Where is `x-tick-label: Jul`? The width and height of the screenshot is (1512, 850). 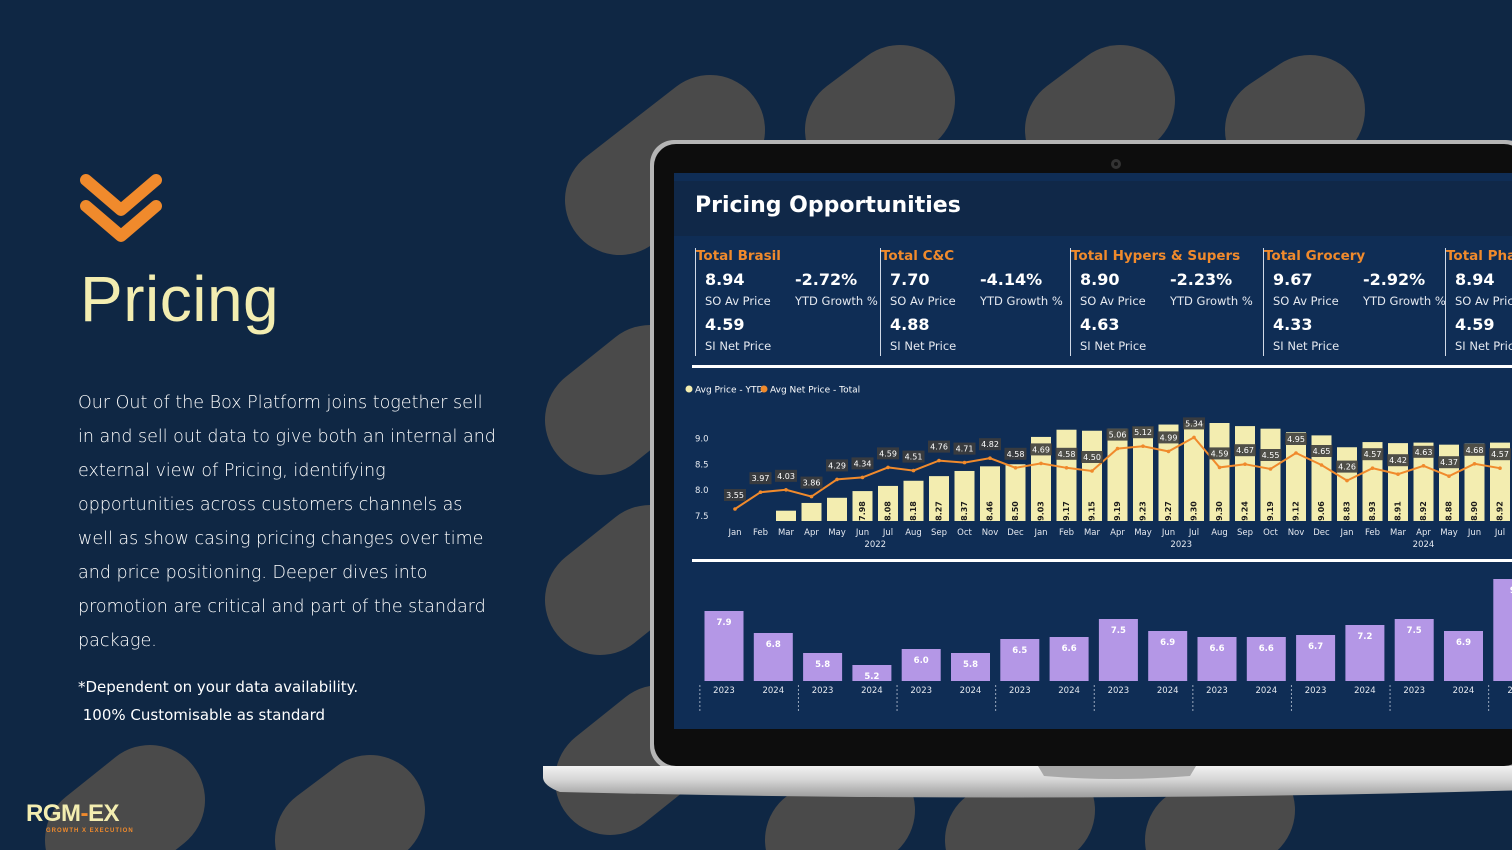
x-tick-label: Jul is located at coordinates (1499, 533).